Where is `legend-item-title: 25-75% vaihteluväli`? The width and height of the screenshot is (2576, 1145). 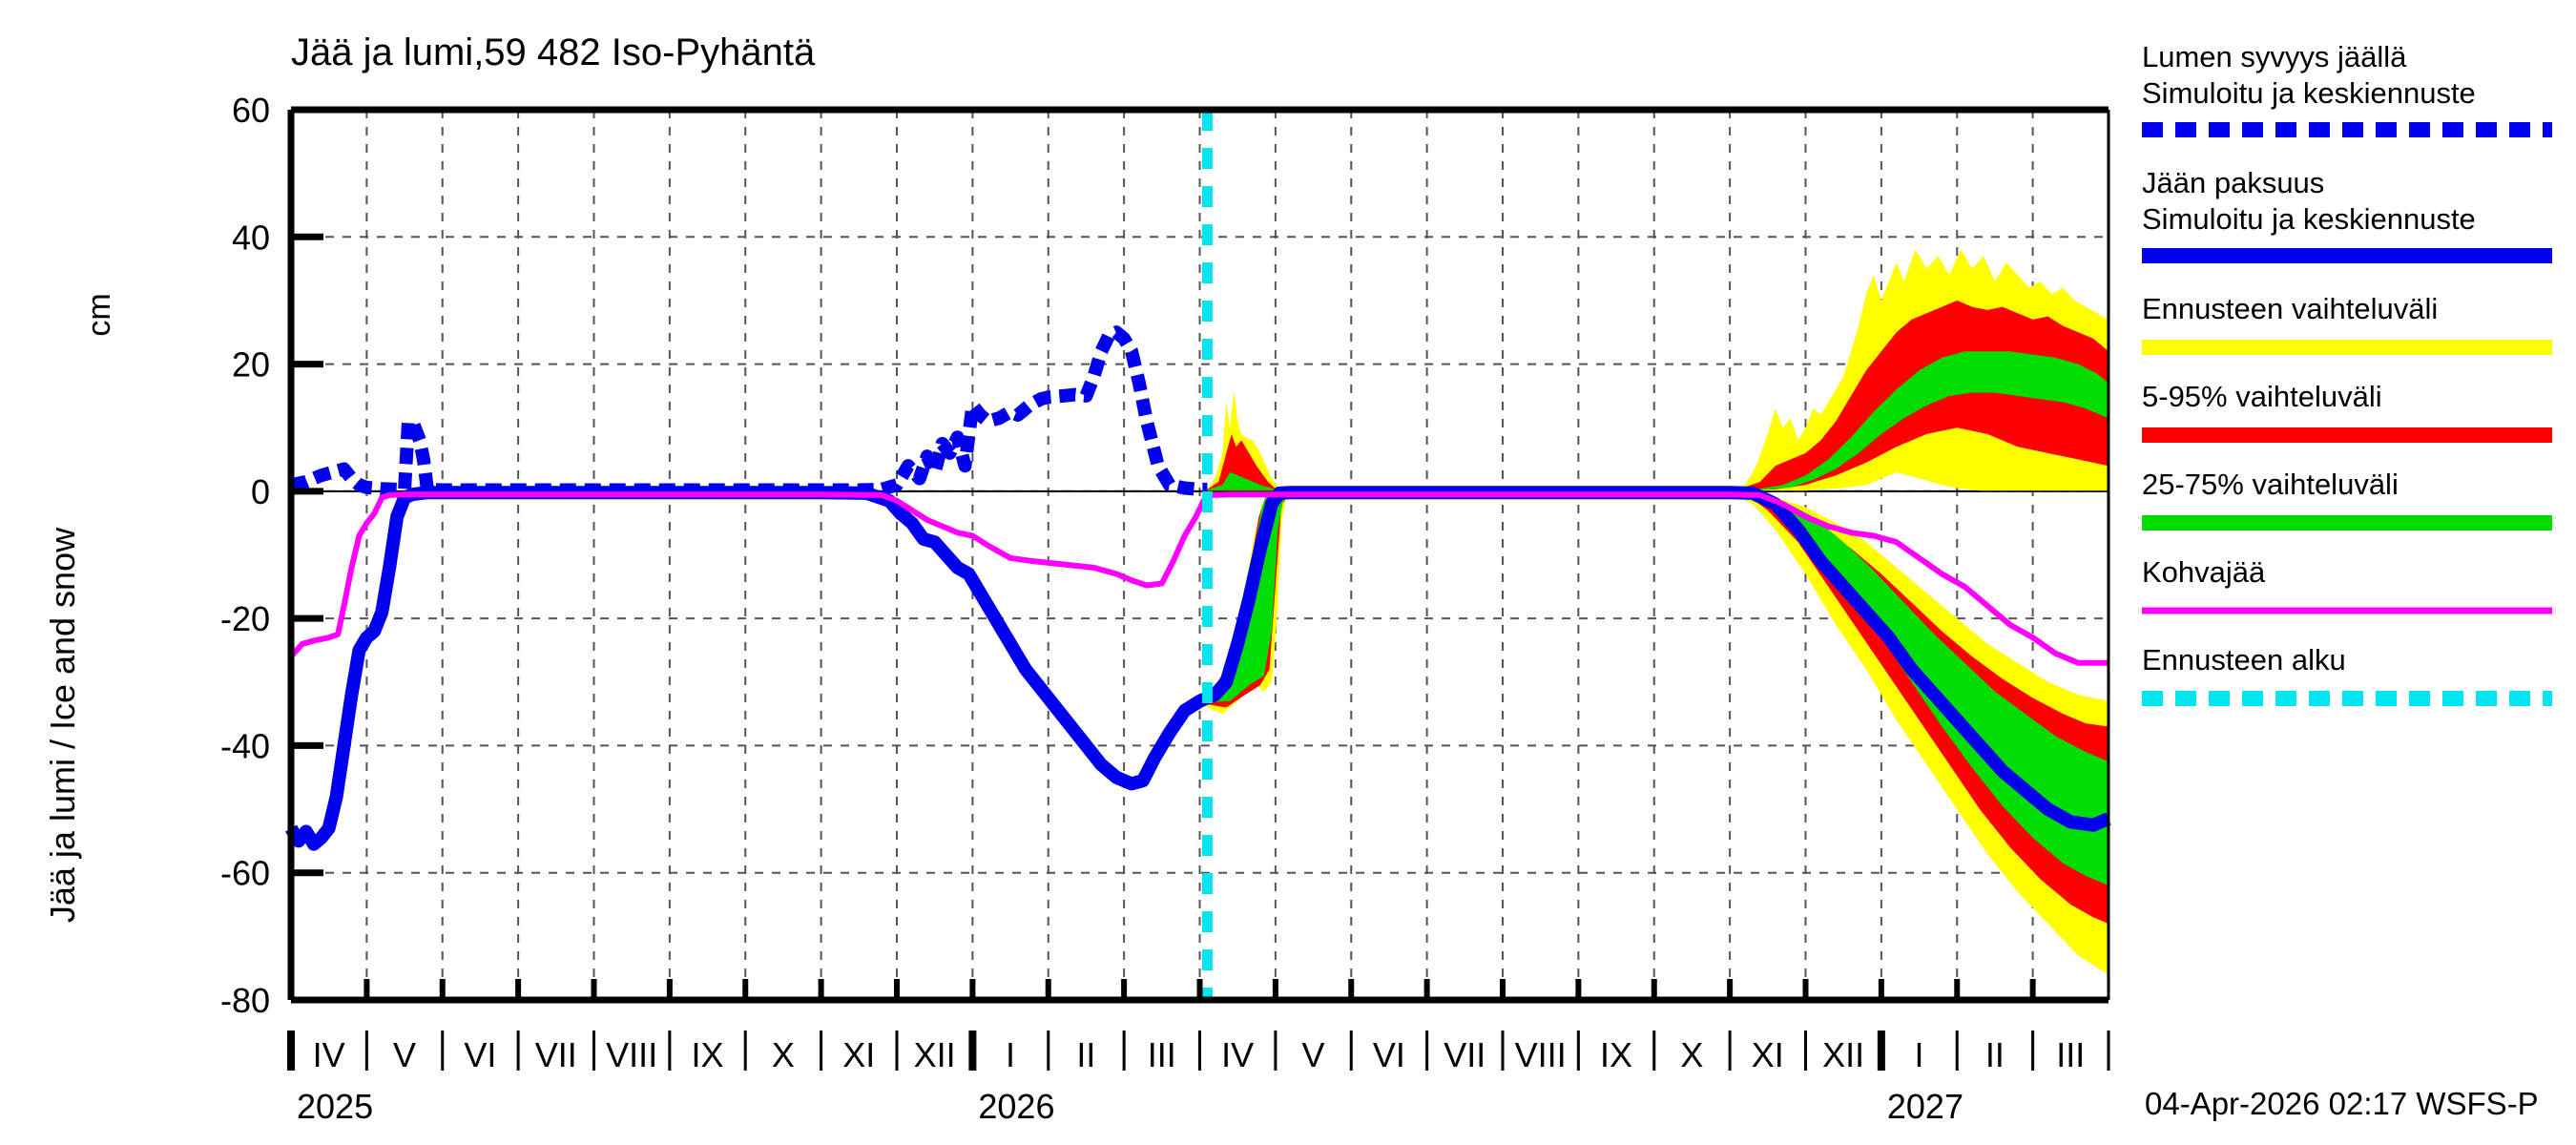 legend-item-title: 25-75% vaihteluväli is located at coordinates (2270, 485).